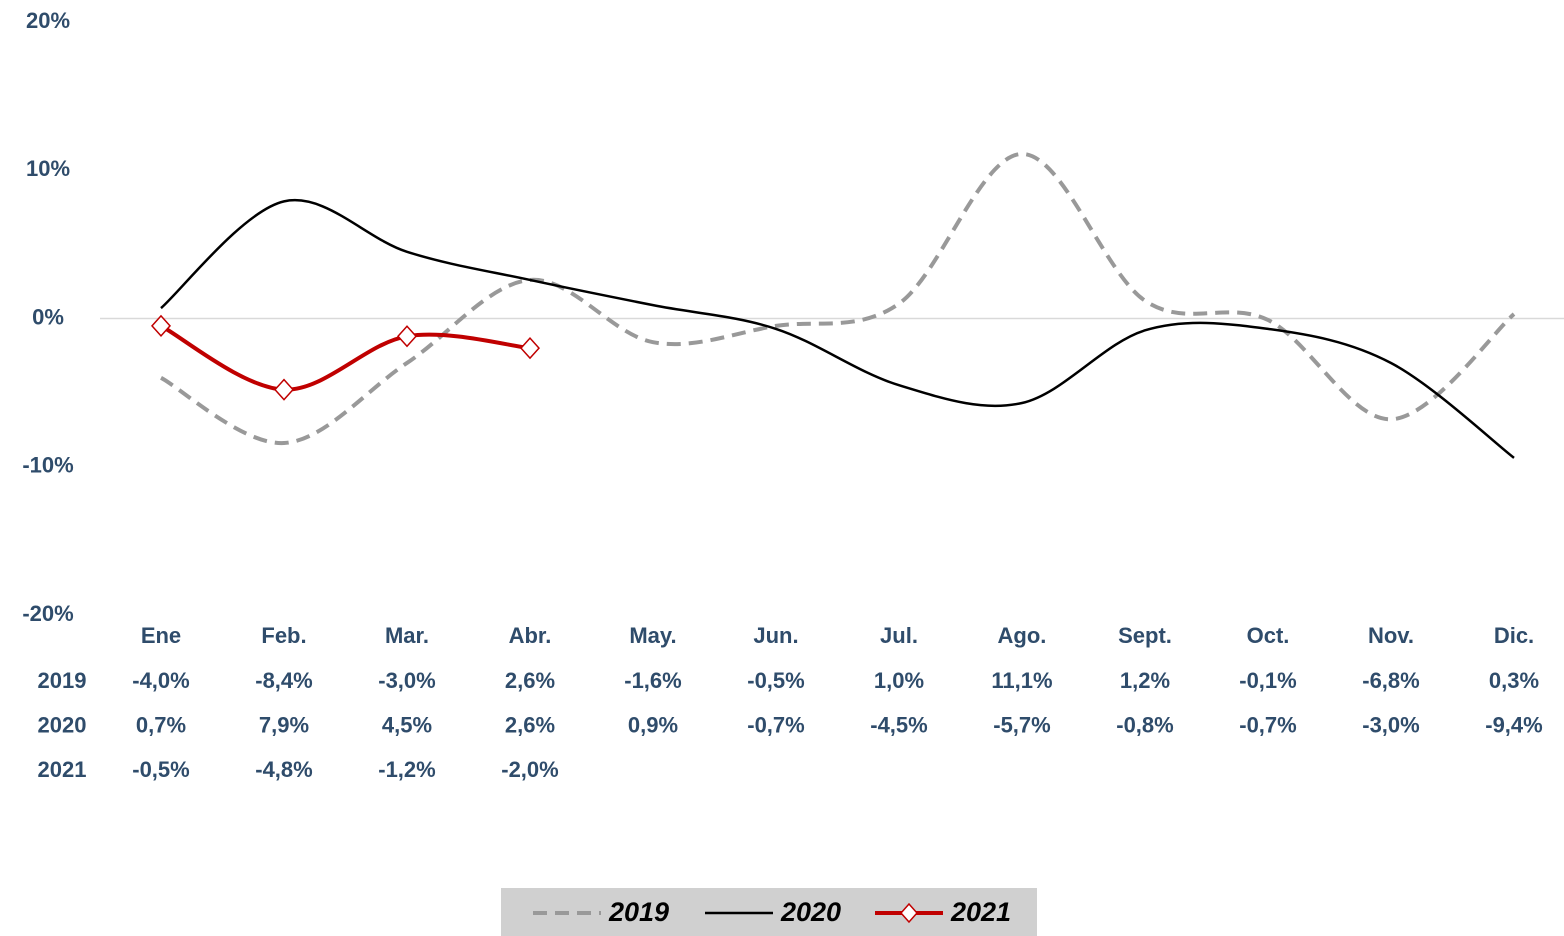  Describe the element at coordinates (1390, 680) in the screenshot. I see `table-value: -6,8%` at that location.